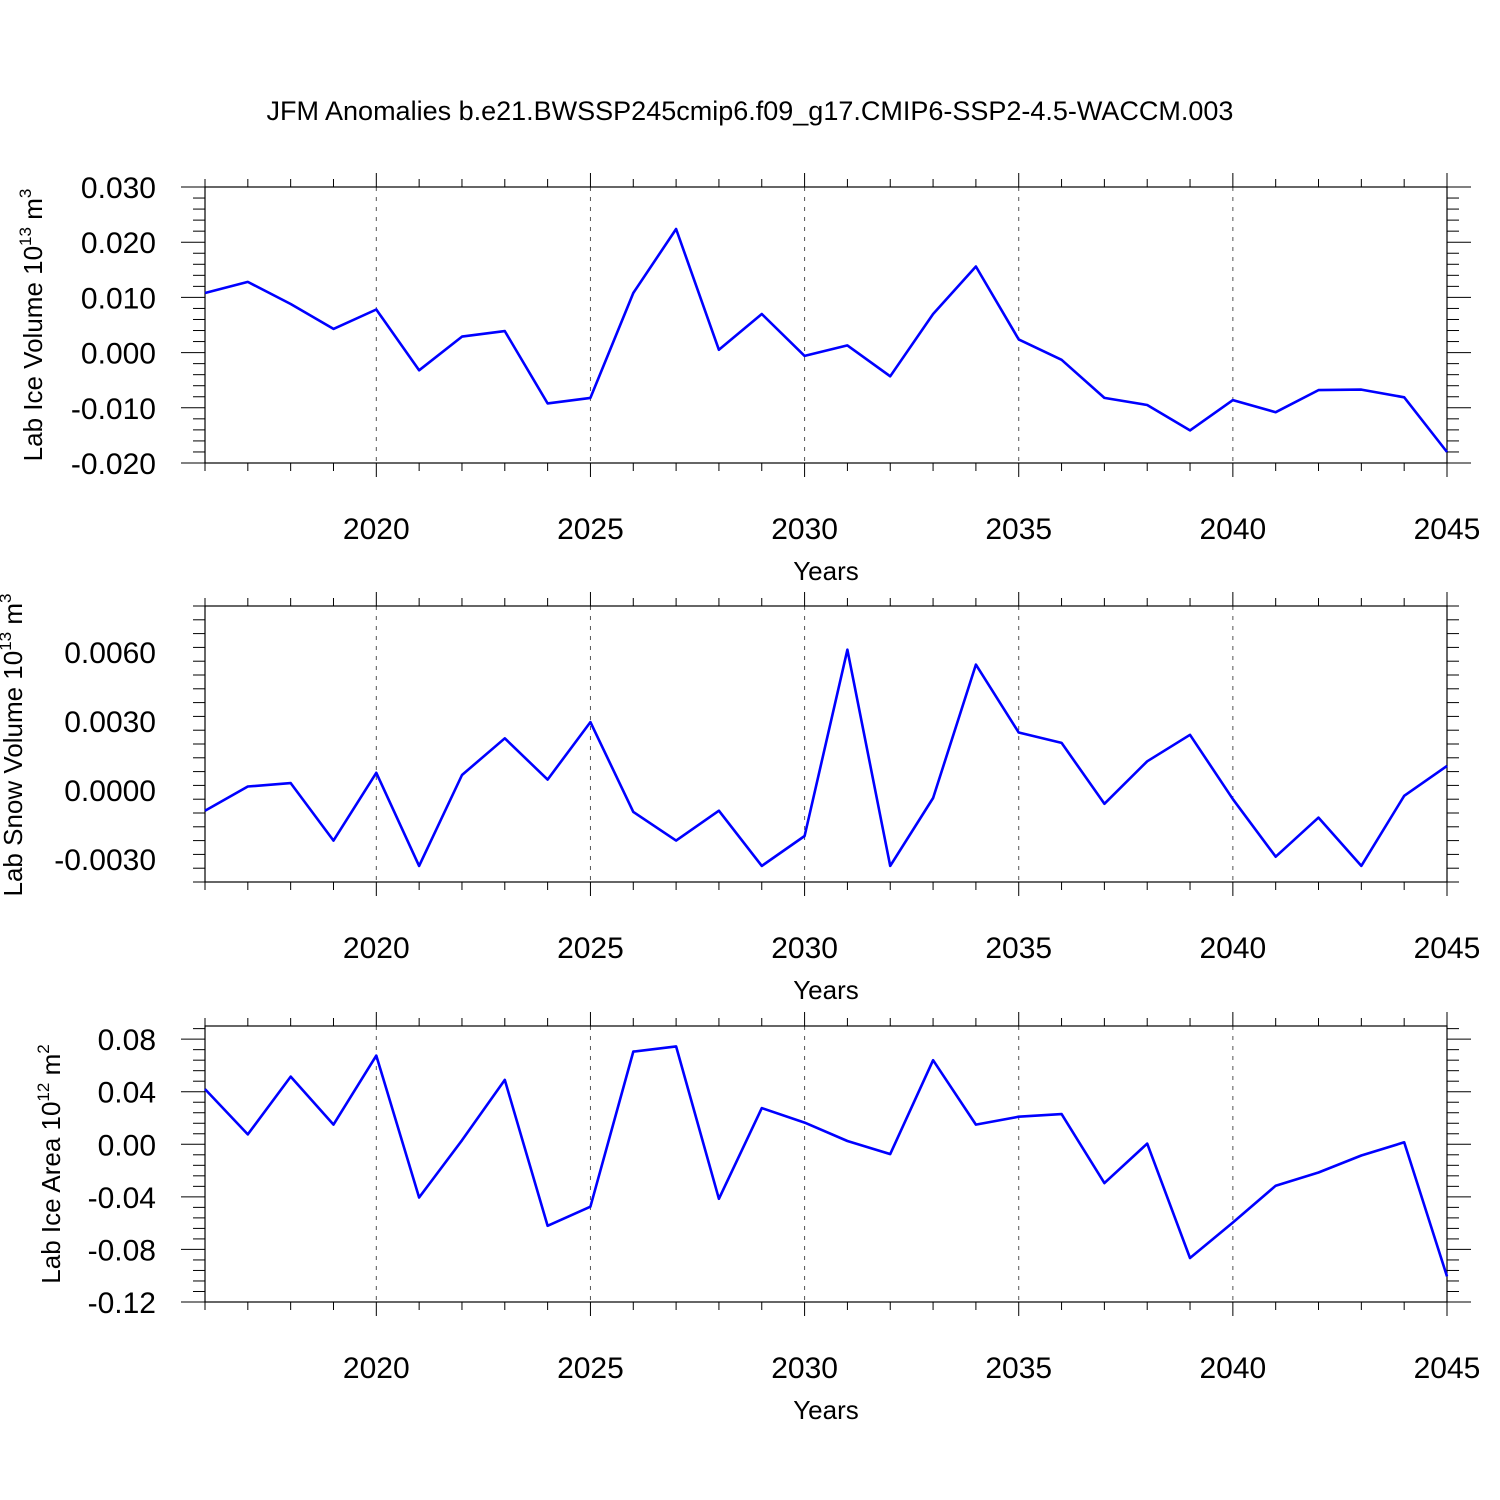  Describe the element at coordinates (122, 1250) in the screenshot. I see `y-tick-label: -0.08` at that location.